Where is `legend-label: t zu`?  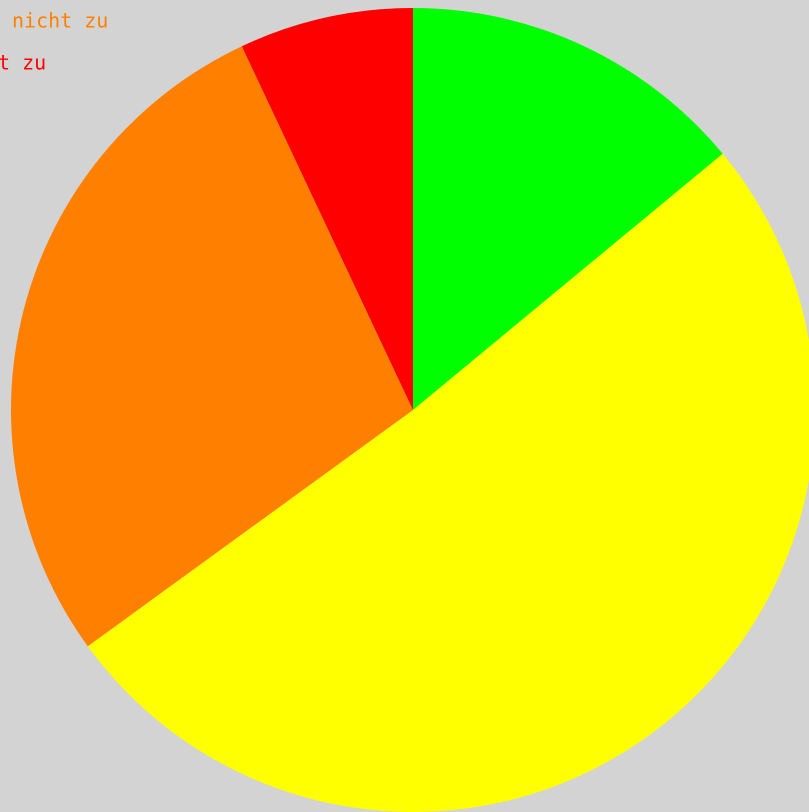
legend-label: t zu is located at coordinates (23, 63).